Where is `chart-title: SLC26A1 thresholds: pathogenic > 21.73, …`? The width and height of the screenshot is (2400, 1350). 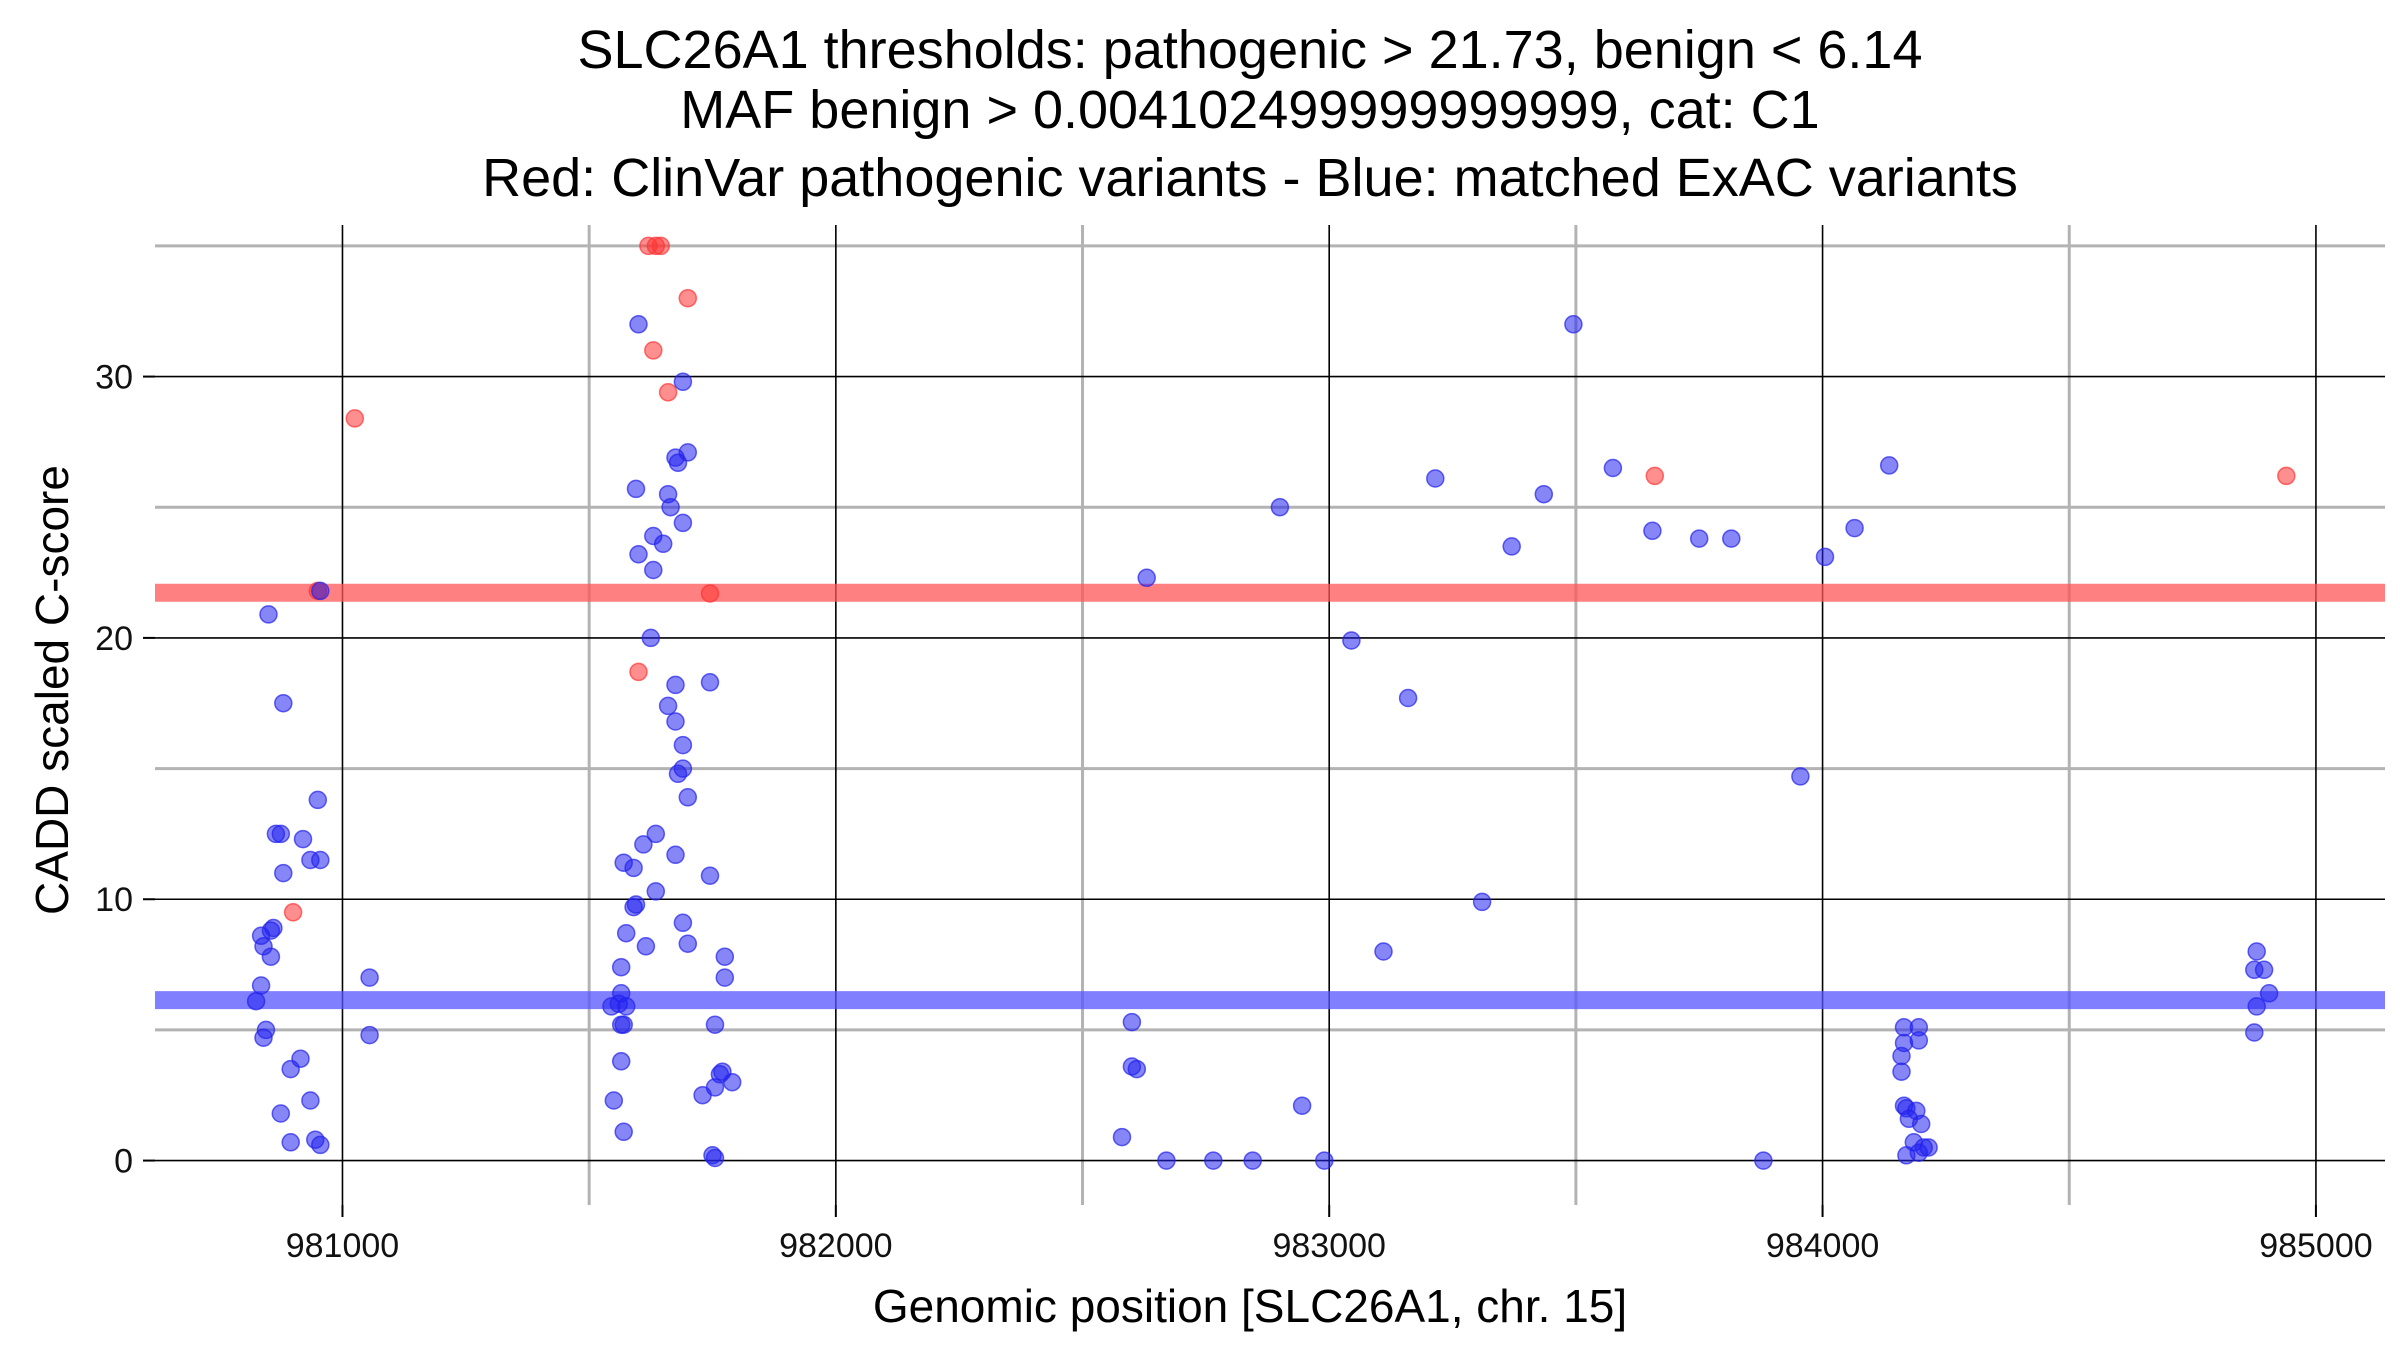 chart-title: SLC26A1 thresholds: pathogenic > 21.73, … is located at coordinates (1250, 114).